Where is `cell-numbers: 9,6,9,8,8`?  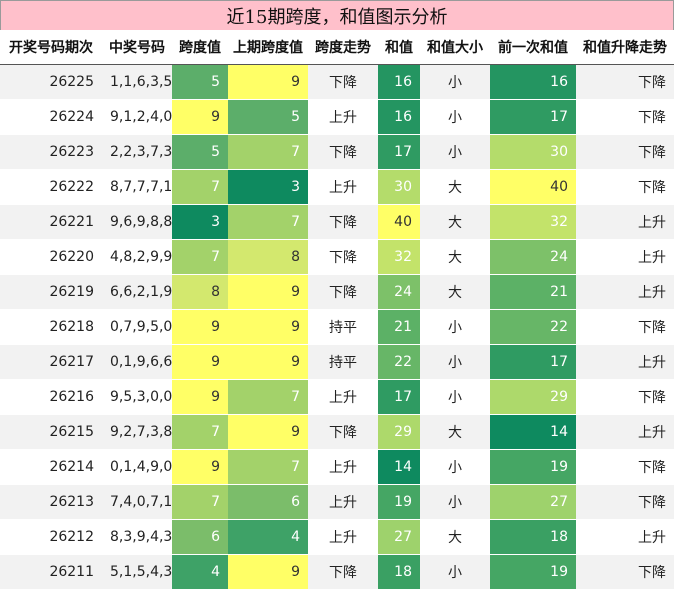
cell-numbers: 9,6,9,8,8 is located at coordinates (137, 222).